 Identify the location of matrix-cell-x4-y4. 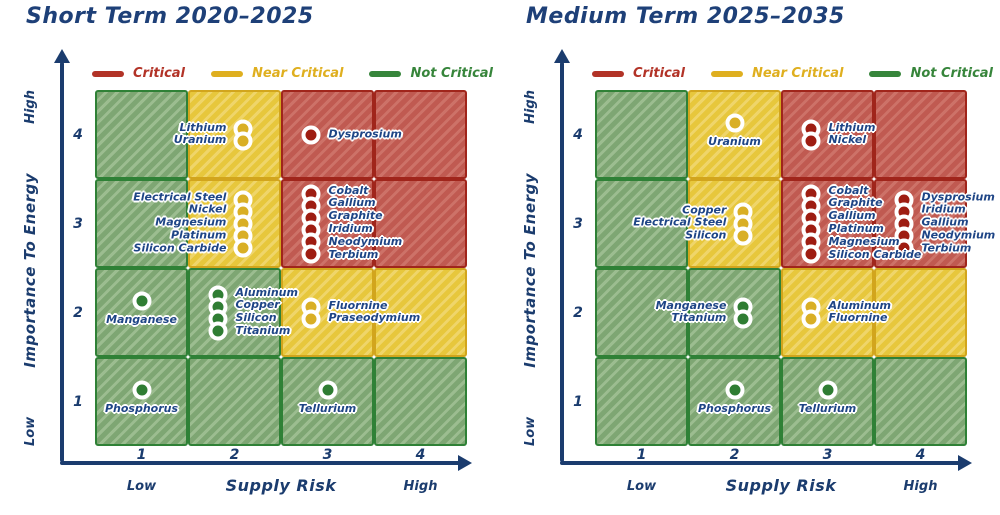
(420, 134).